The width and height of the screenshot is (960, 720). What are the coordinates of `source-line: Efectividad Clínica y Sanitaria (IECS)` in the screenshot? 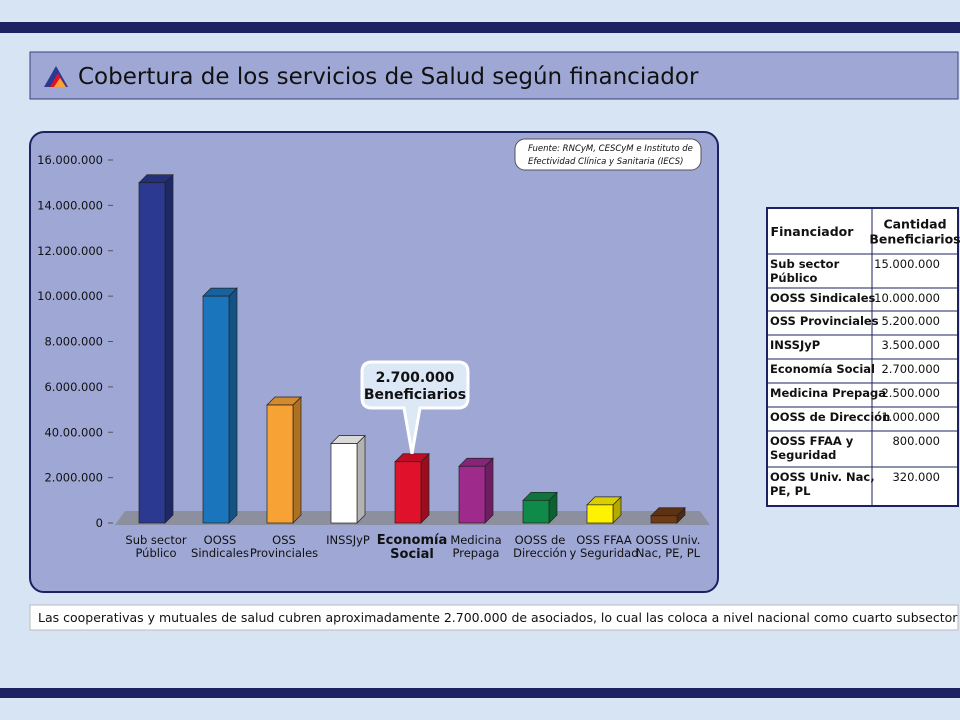 It's located at (605, 162).